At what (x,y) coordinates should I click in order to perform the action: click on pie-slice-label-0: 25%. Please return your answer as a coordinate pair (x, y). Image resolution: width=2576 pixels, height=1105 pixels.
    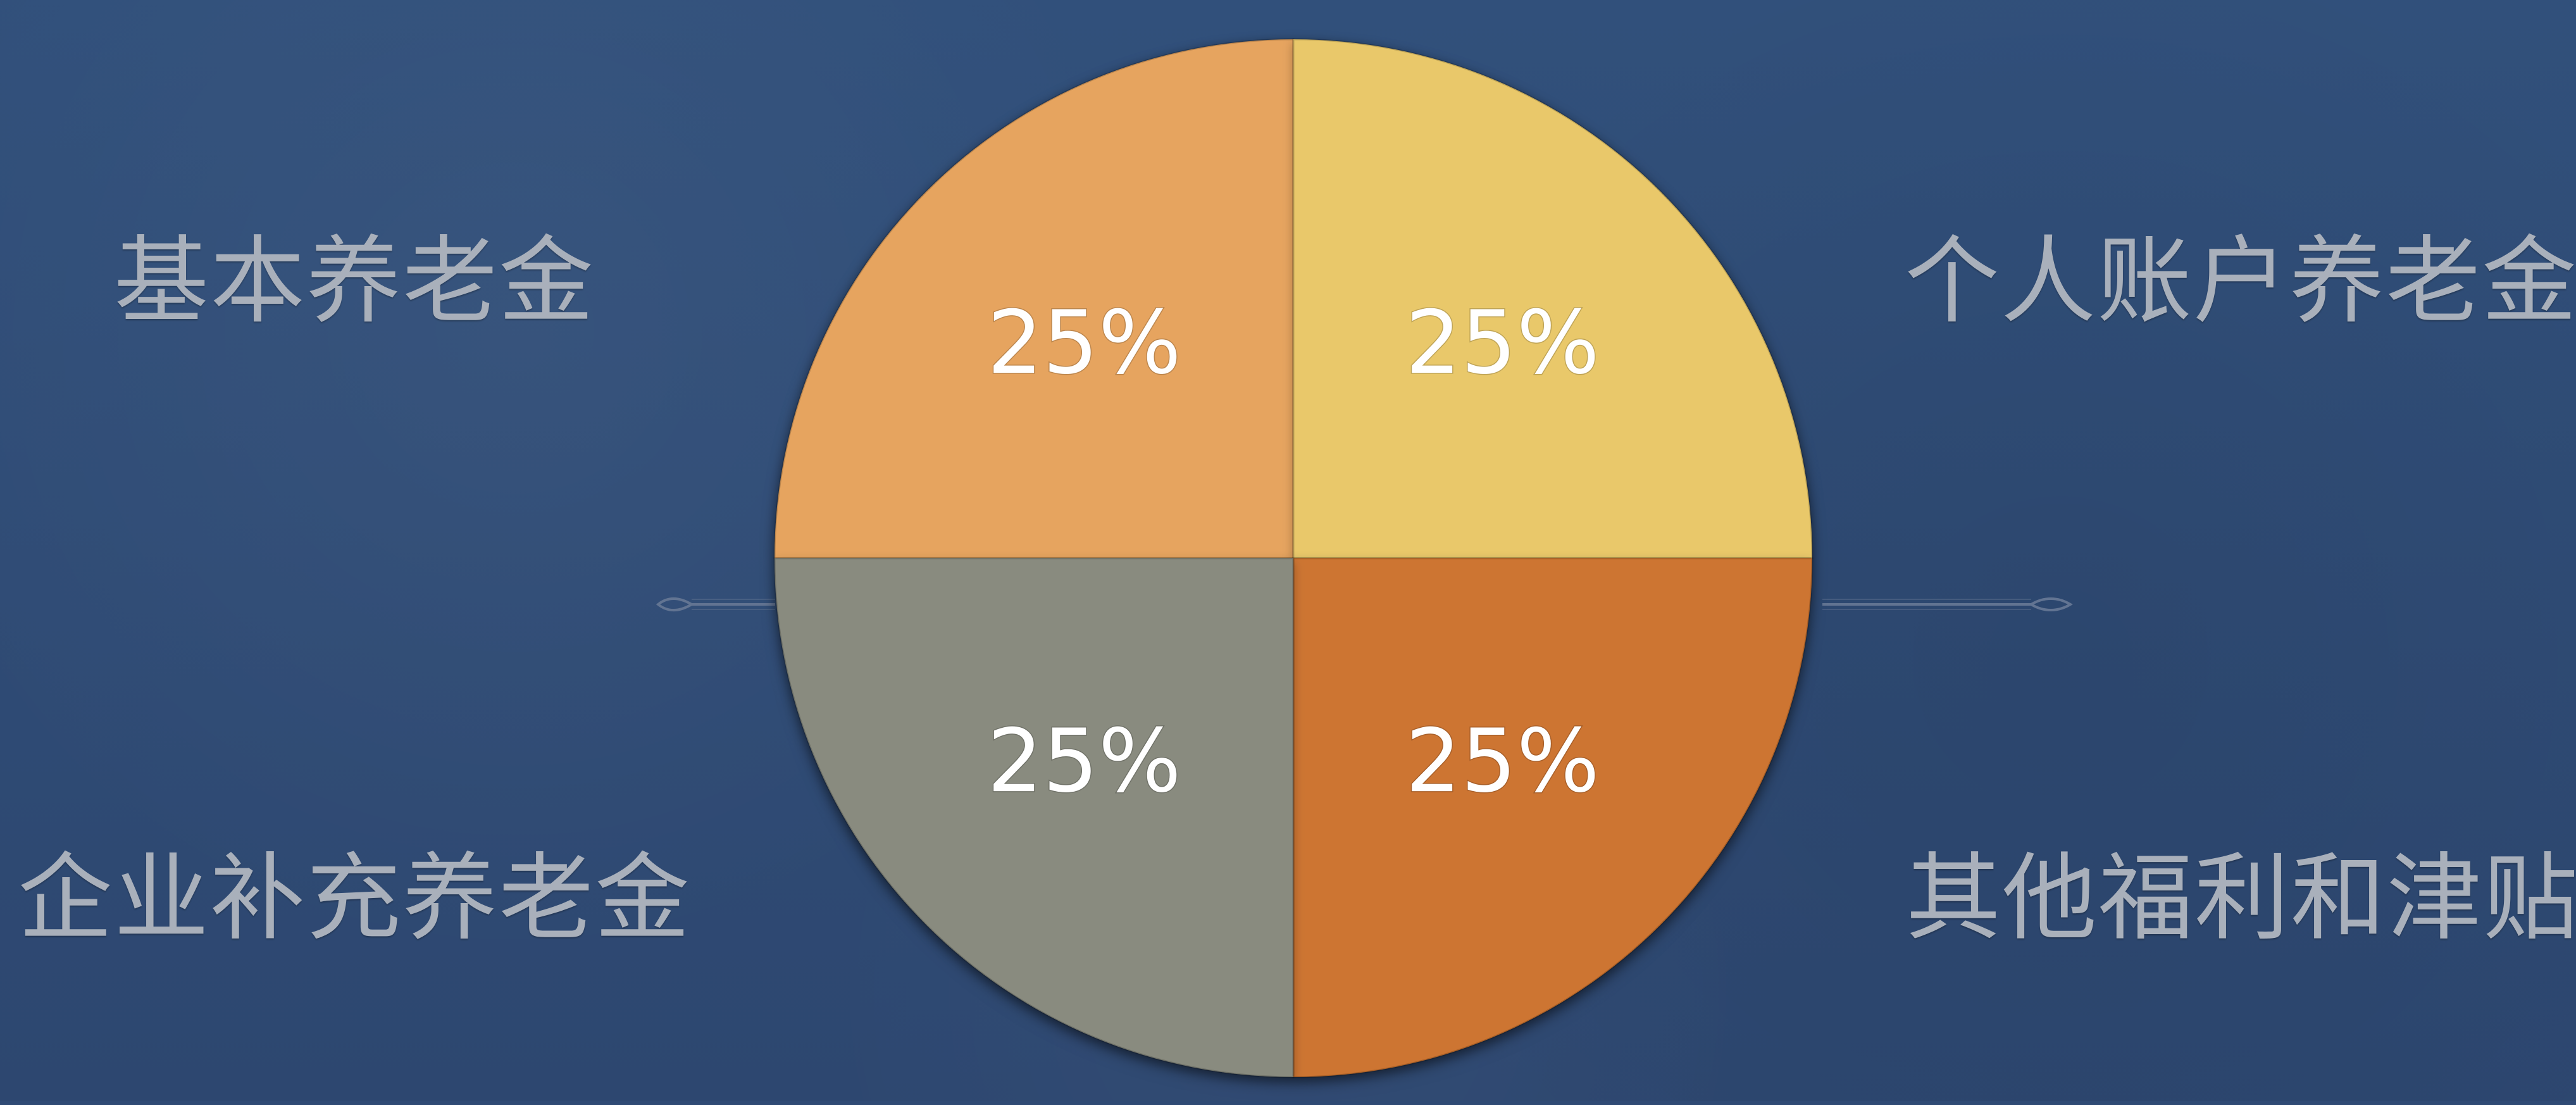
    Looking at the image, I should click on (1084, 343).